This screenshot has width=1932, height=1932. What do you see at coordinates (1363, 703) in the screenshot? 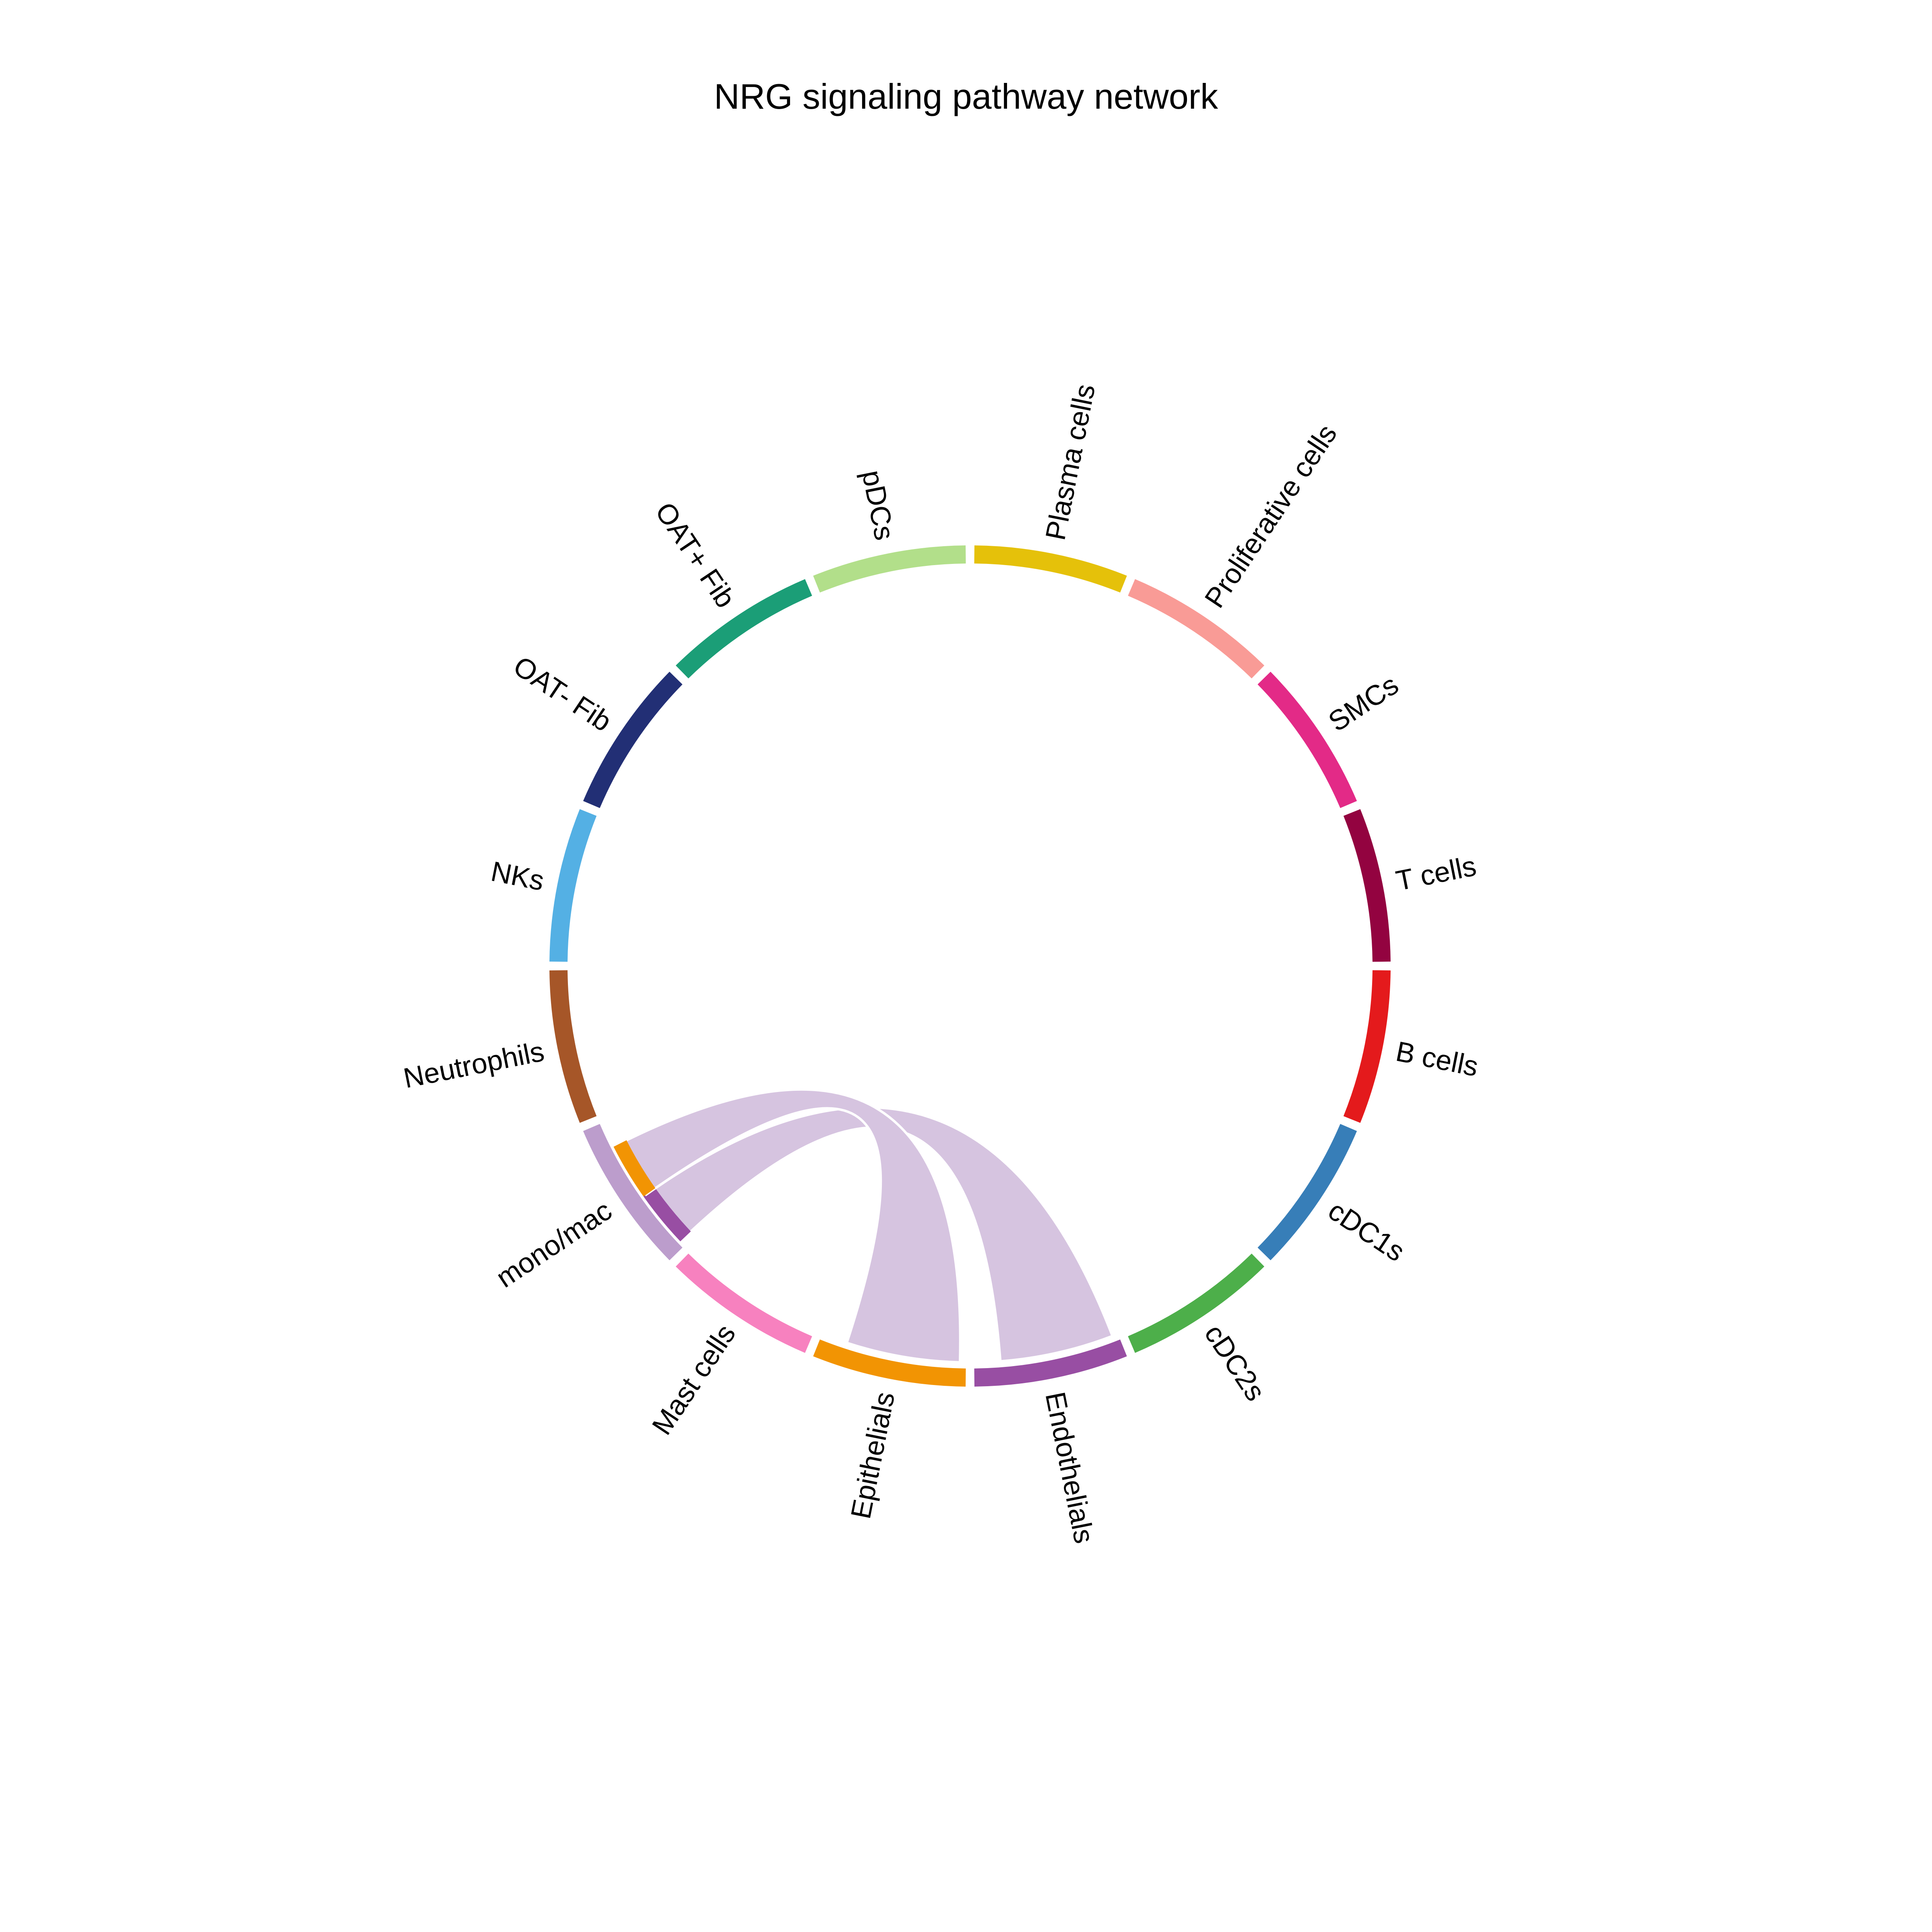
I see `sector-label-smcs: SMCs` at bounding box center [1363, 703].